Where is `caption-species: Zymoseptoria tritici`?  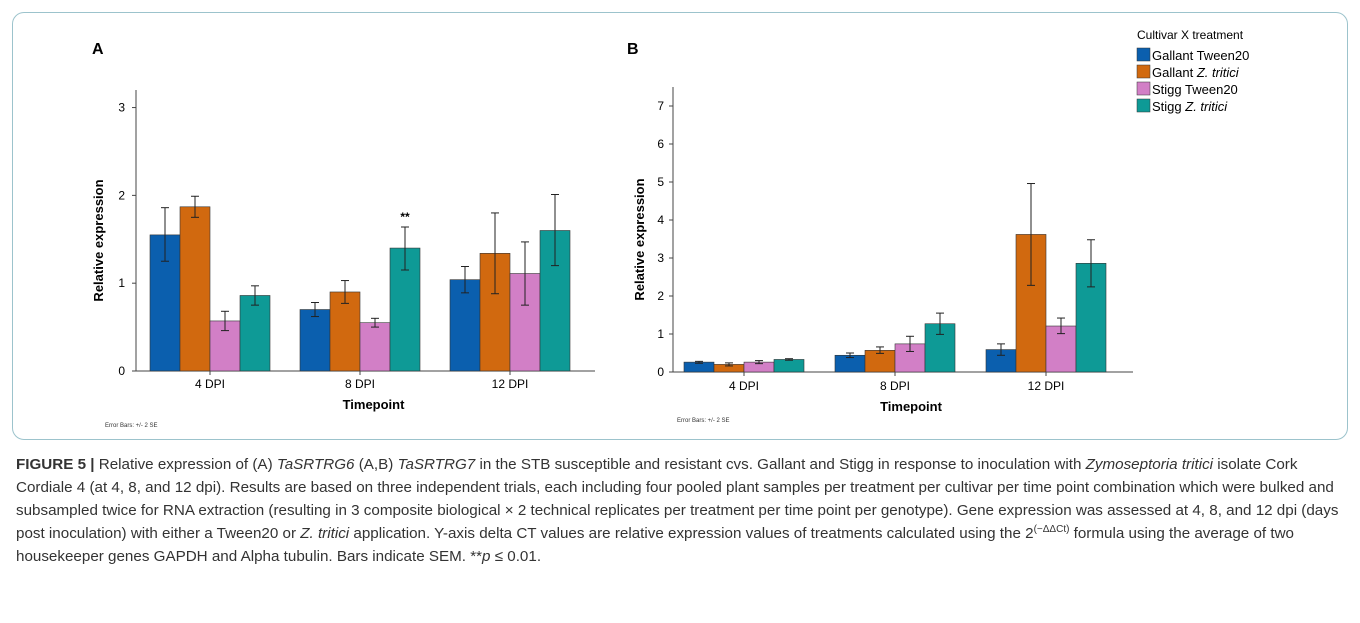
caption-species: Zymoseptoria tritici is located at coordinates (1149, 464).